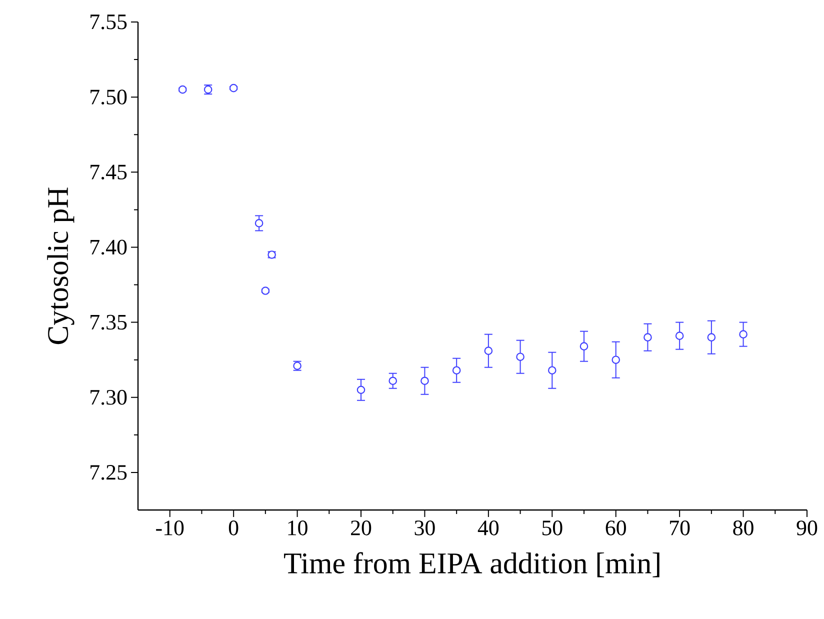  Describe the element at coordinates (298, 528) in the screenshot. I see `x-tick-label: 10` at that location.